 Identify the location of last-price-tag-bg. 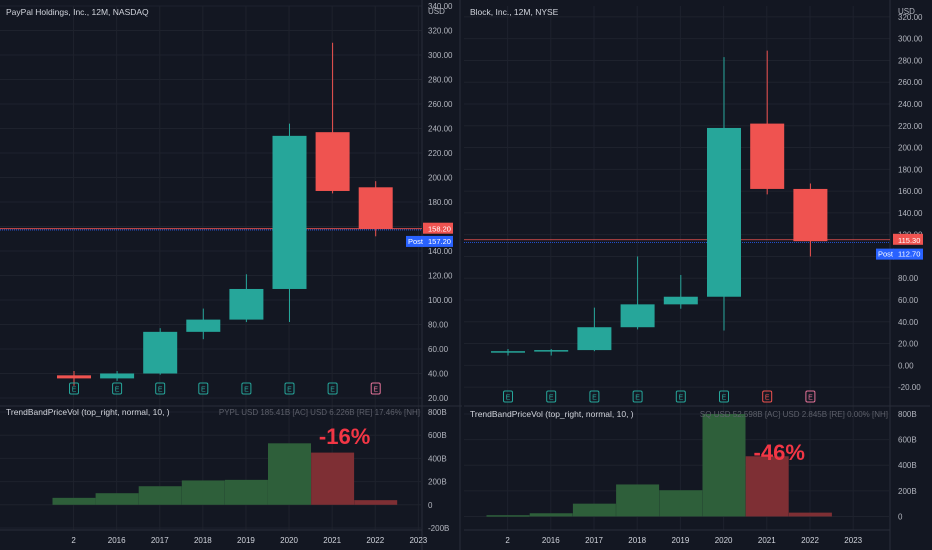
(438, 228).